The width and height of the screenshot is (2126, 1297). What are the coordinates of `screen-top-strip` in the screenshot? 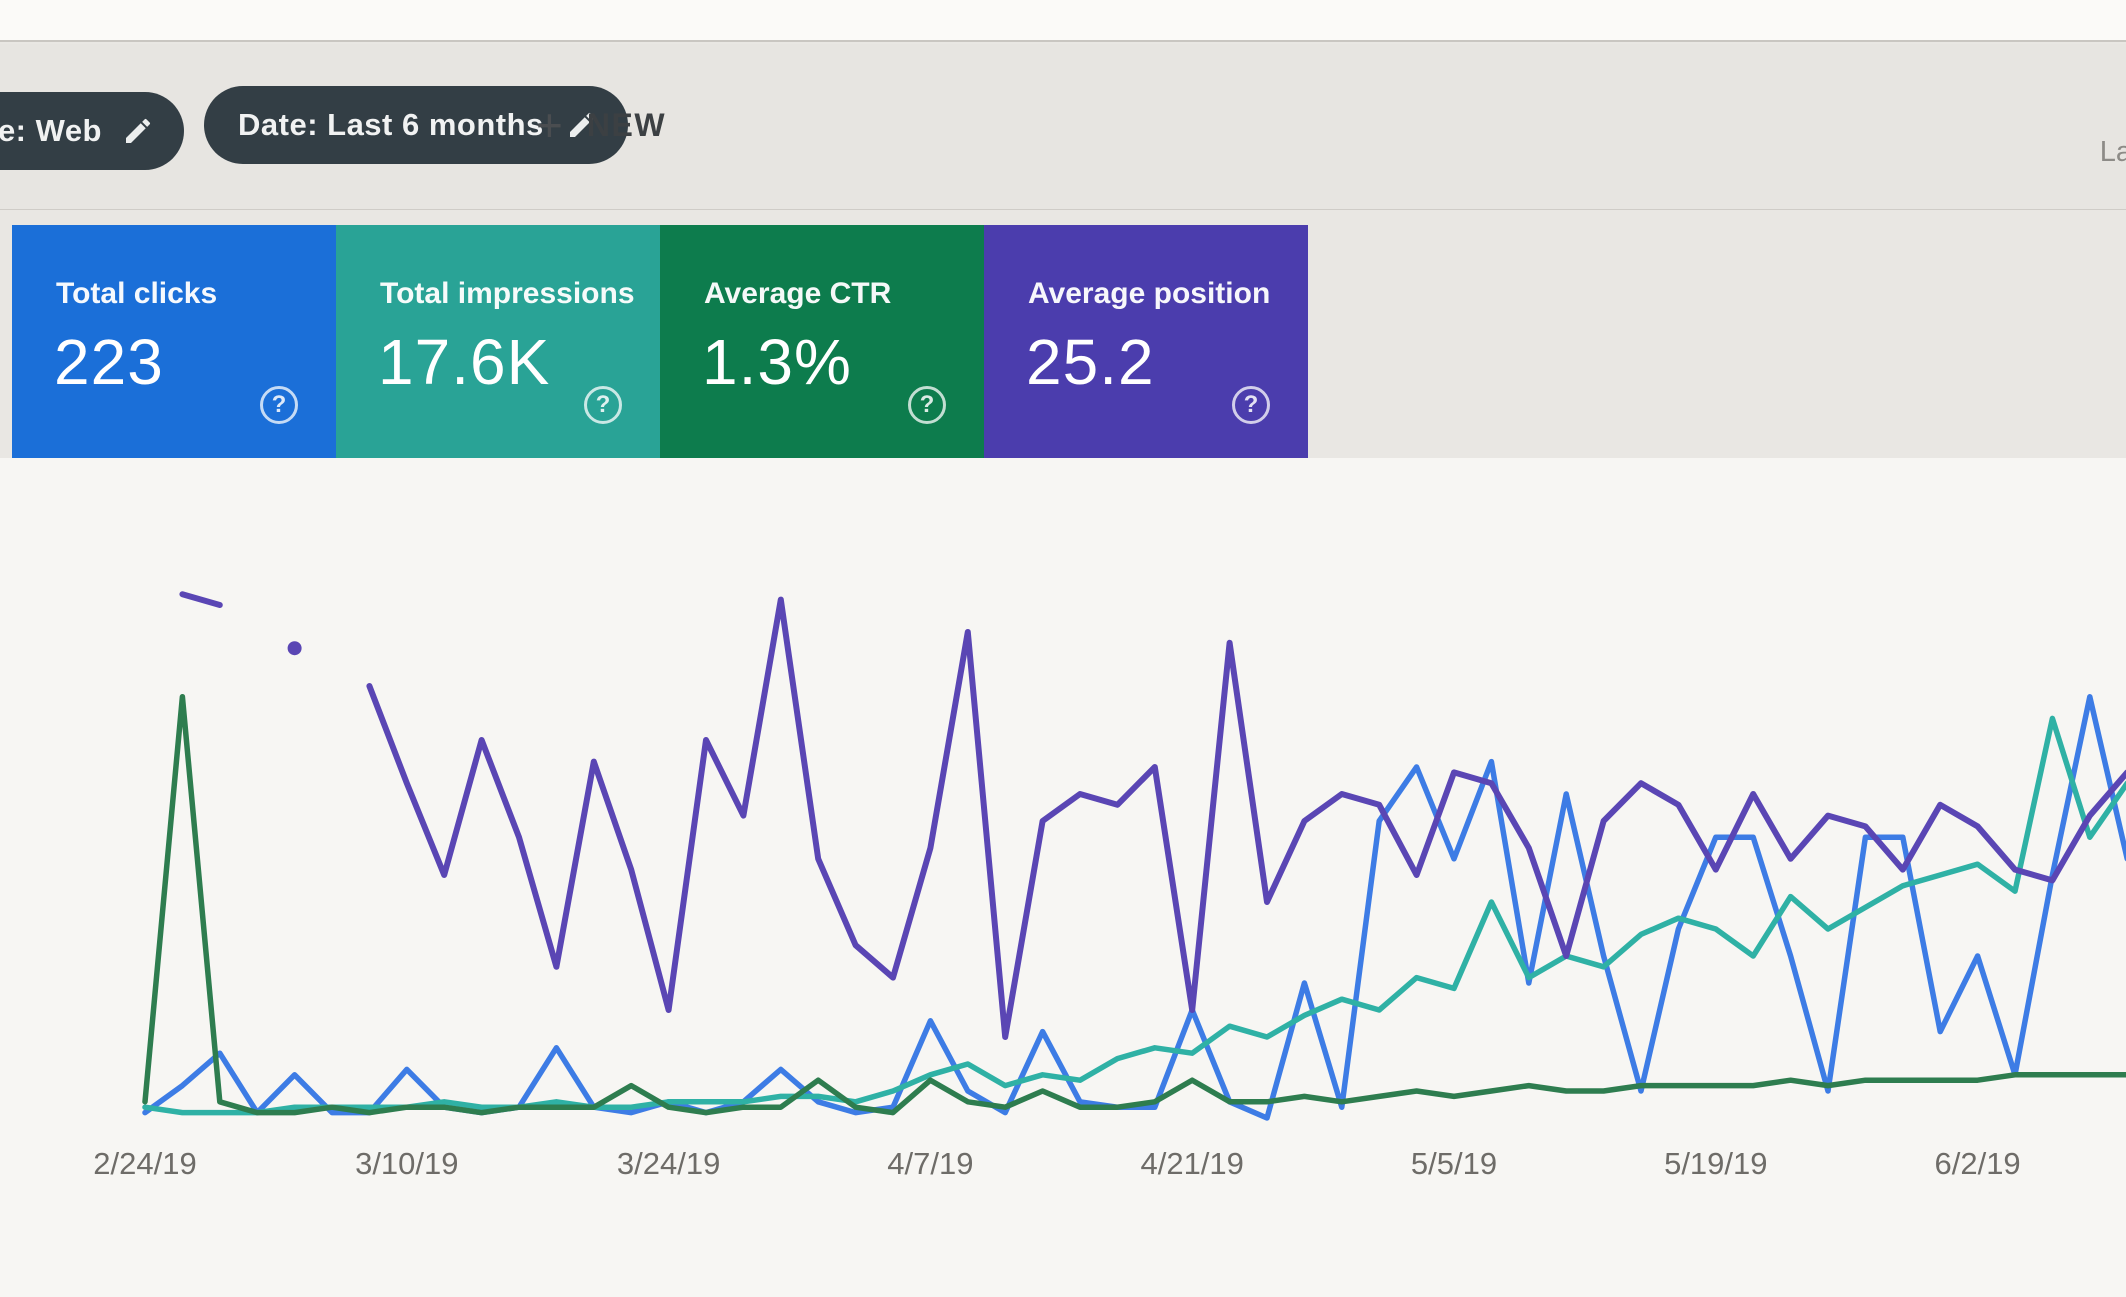 It's located at (1063, 21).